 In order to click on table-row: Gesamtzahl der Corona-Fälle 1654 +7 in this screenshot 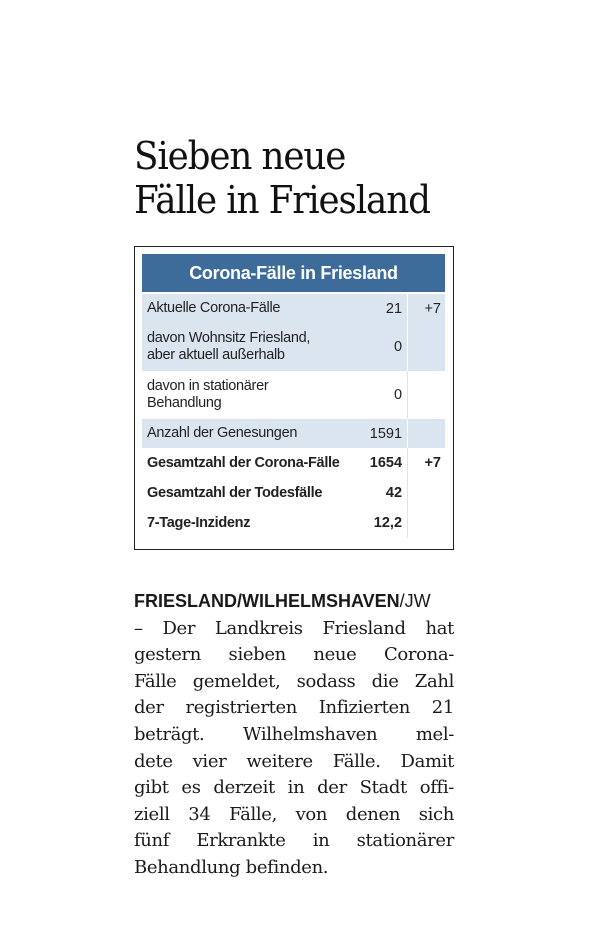, I will do `click(293, 463)`.